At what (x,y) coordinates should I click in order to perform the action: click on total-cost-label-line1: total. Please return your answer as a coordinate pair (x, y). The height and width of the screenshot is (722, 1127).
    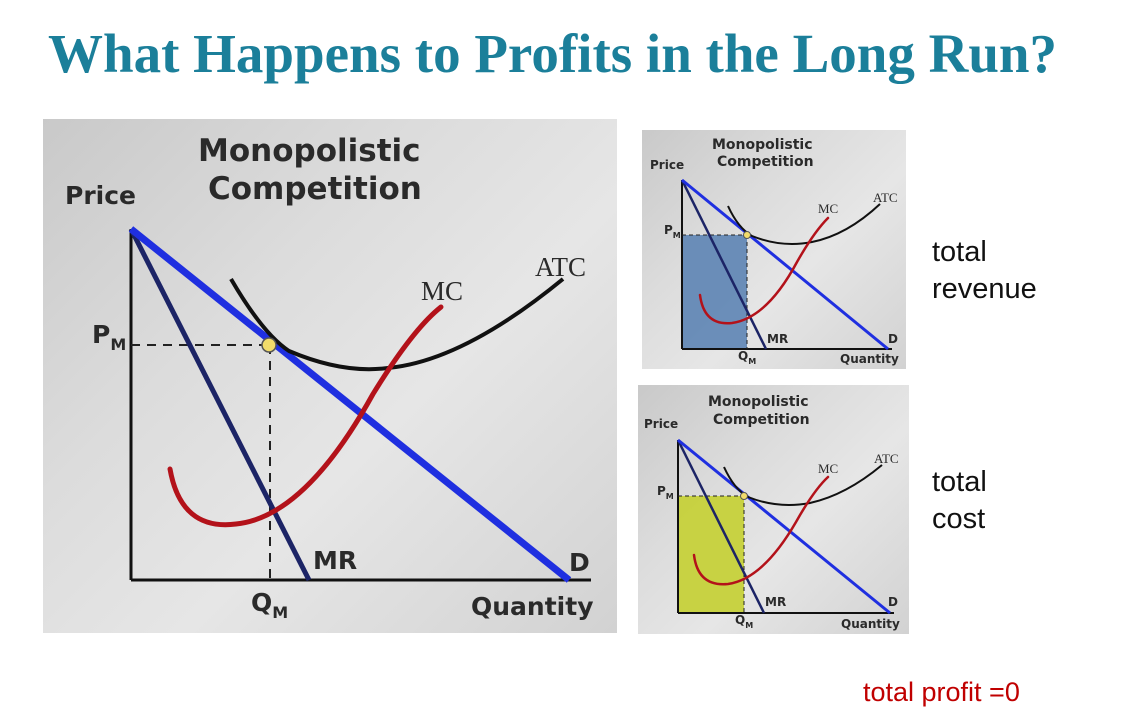
    Looking at the image, I should click on (959, 482).